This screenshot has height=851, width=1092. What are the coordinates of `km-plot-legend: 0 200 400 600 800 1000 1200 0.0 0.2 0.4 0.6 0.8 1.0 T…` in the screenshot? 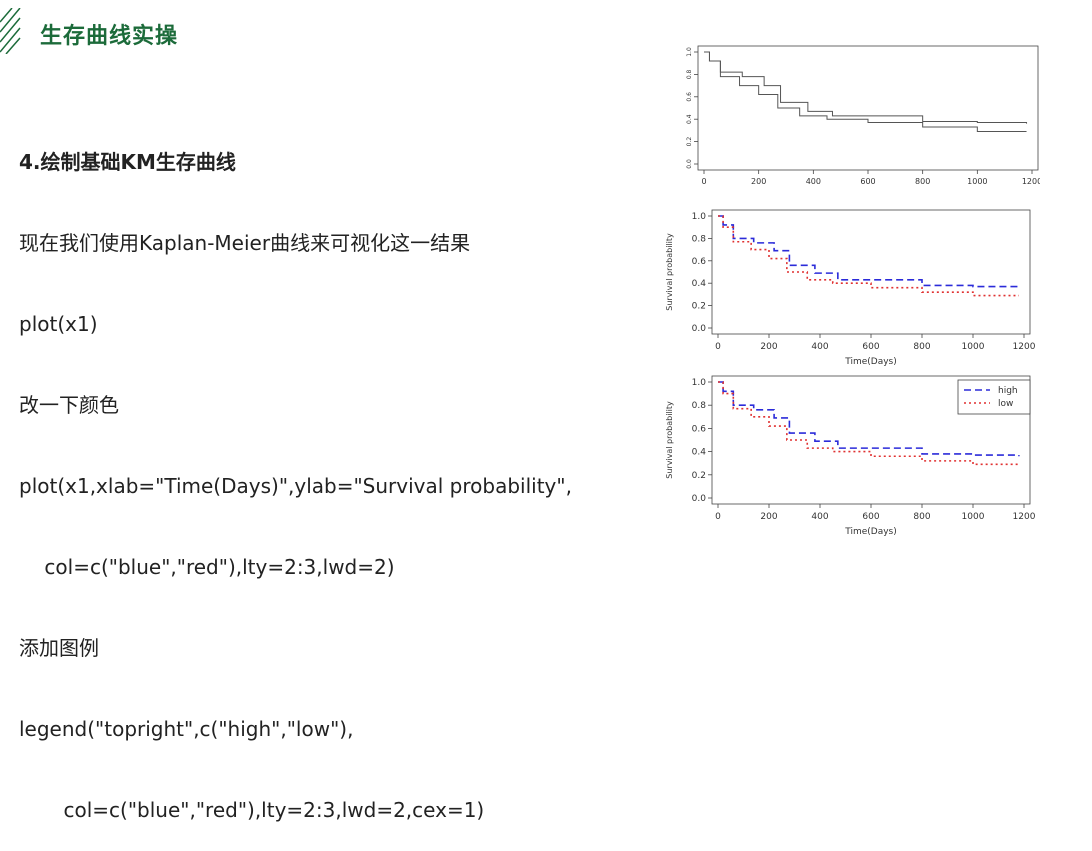 It's located at (850, 456).